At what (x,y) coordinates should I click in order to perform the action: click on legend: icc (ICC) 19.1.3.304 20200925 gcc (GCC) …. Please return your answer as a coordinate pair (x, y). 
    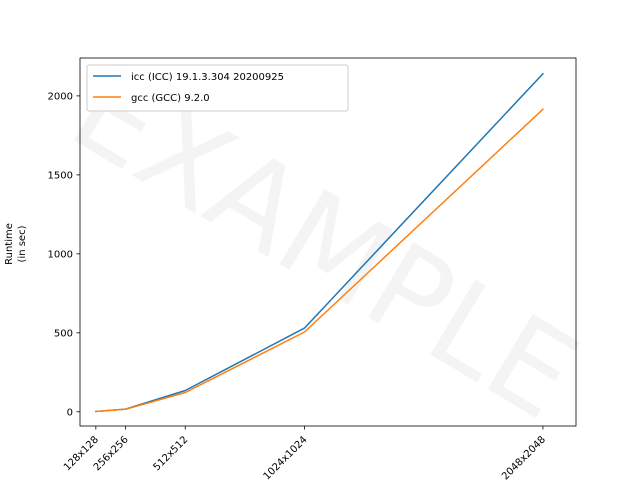
    Looking at the image, I should click on (217, 88).